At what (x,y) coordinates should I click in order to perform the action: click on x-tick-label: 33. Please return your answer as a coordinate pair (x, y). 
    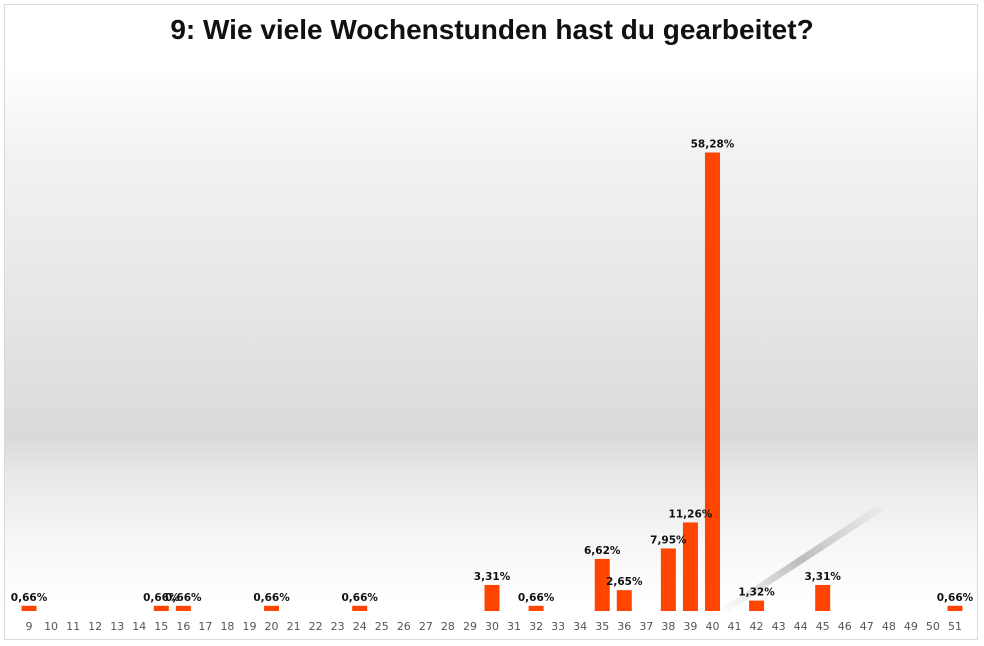
    Looking at the image, I should click on (558, 626).